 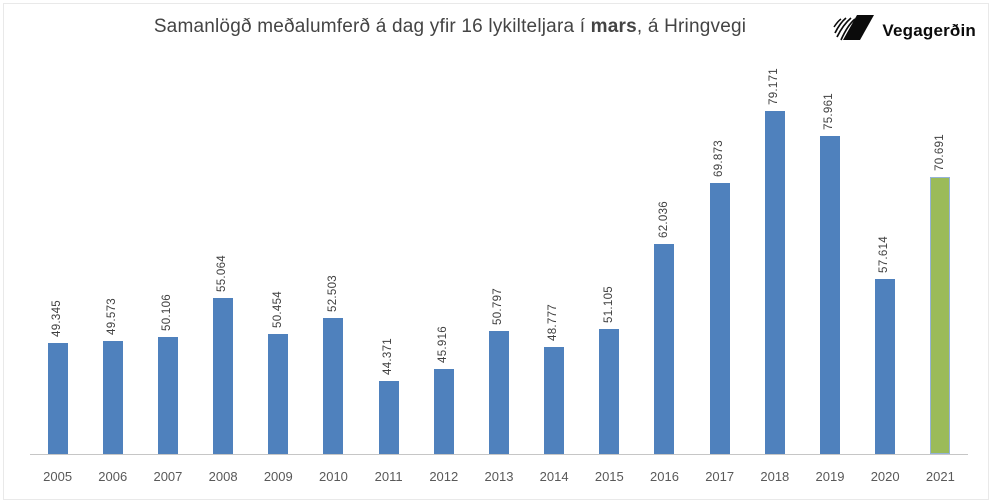 What do you see at coordinates (829, 295) in the screenshot?
I see `bar-2019` at bounding box center [829, 295].